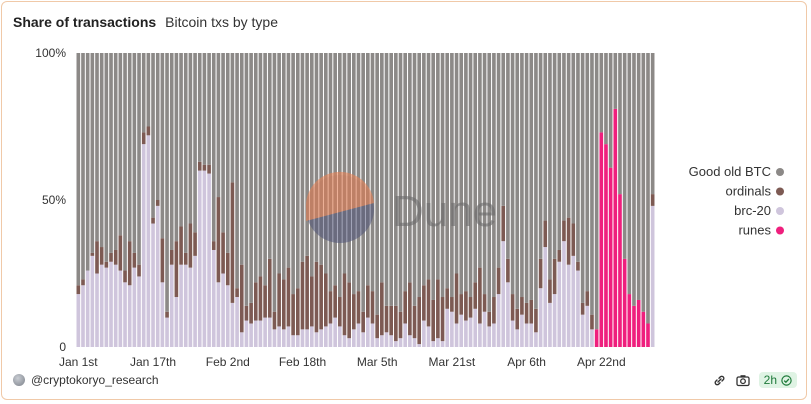 This screenshot has height=404, width=811. Describe the element at coordinates (742, 380) in the screenshot. I see `camera-icon` at that location.